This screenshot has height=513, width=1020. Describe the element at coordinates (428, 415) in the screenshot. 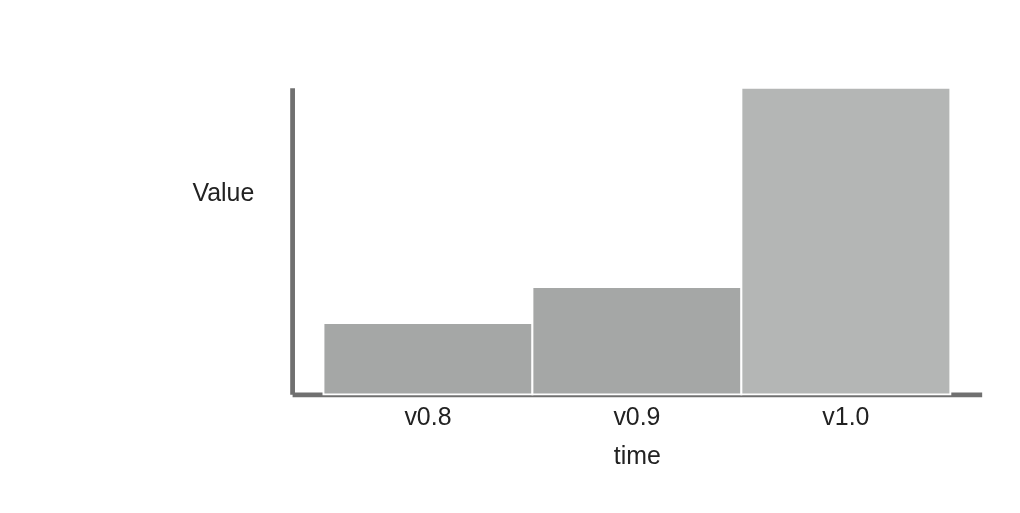

I see `x-tick-label: v0.8` at that location.